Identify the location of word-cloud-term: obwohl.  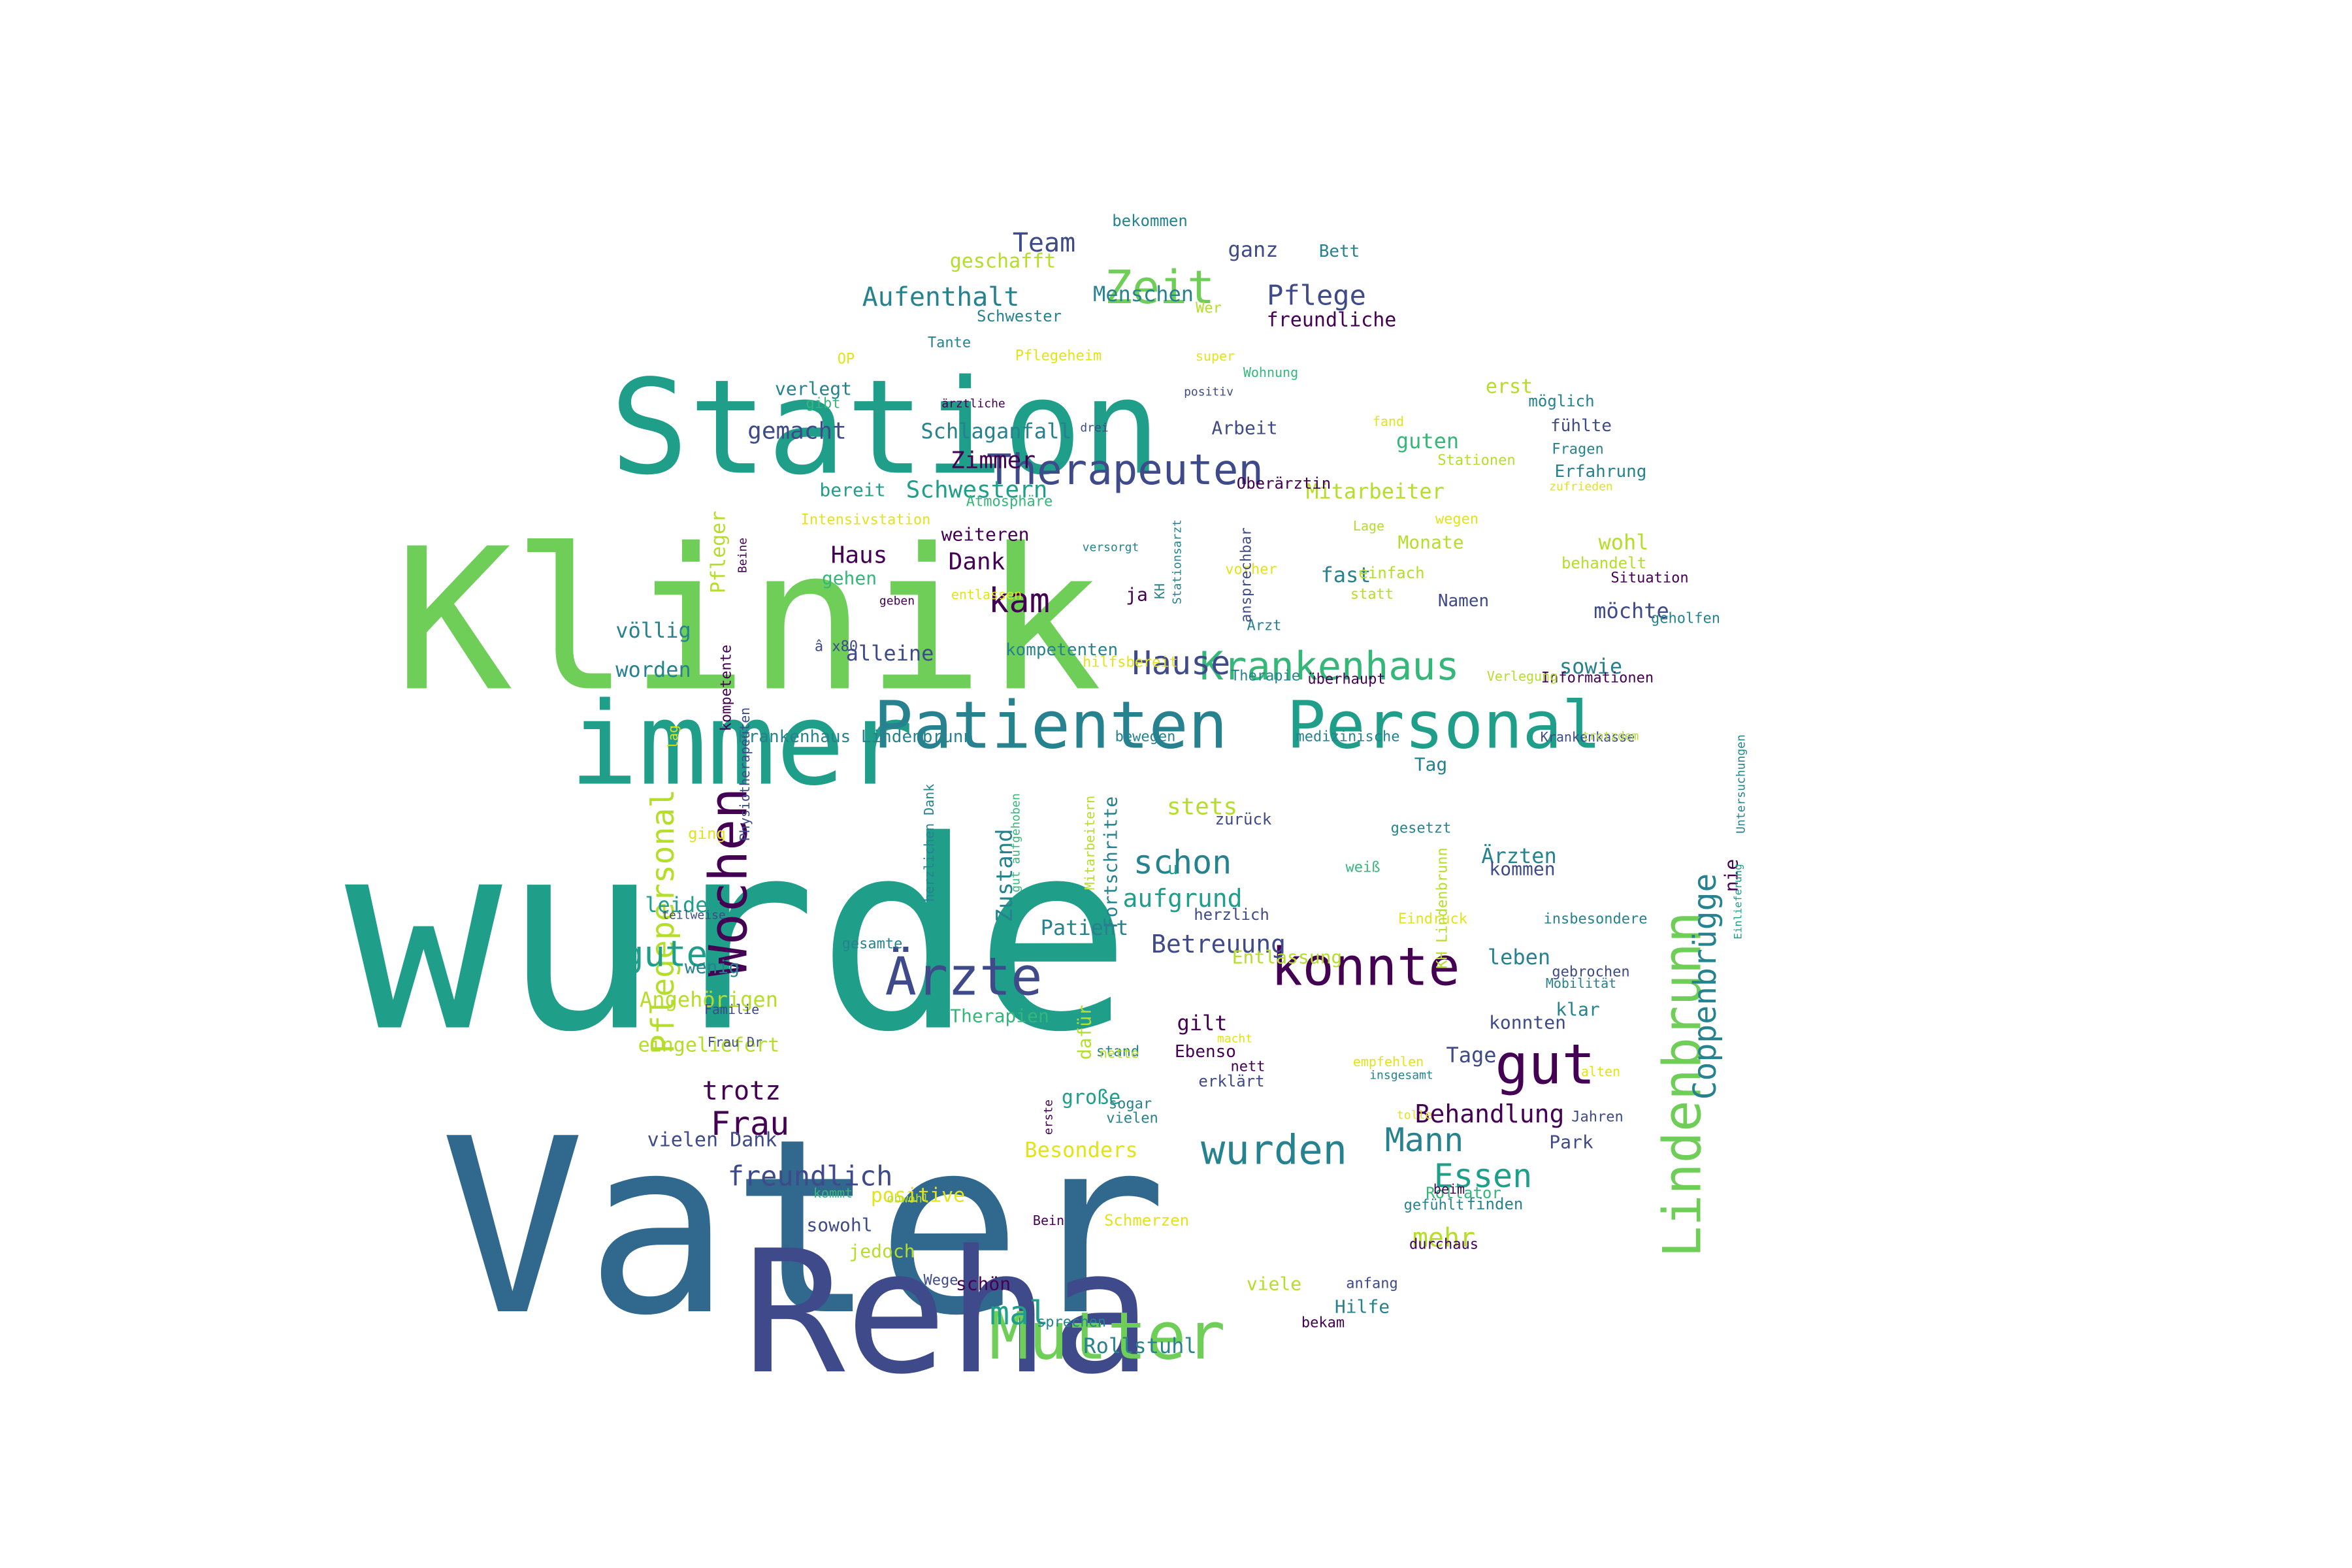
(908, 1199).